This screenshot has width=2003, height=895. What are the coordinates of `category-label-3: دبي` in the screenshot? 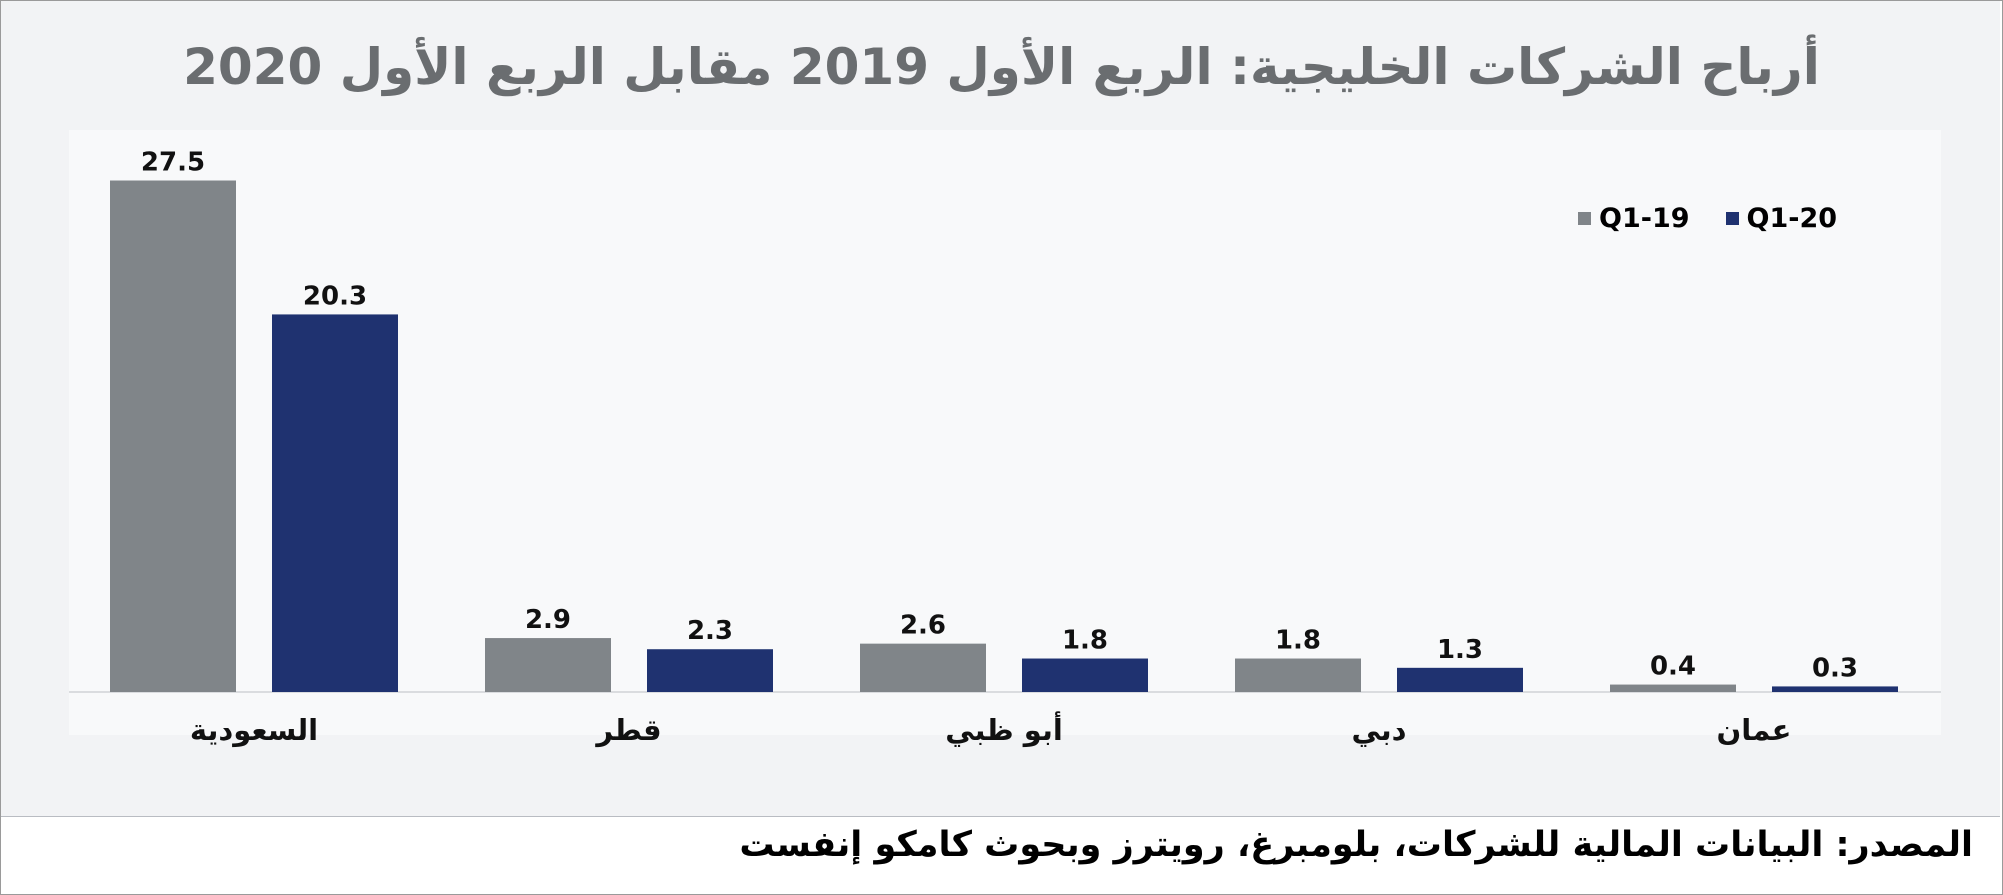 It's located at (1378, 730).